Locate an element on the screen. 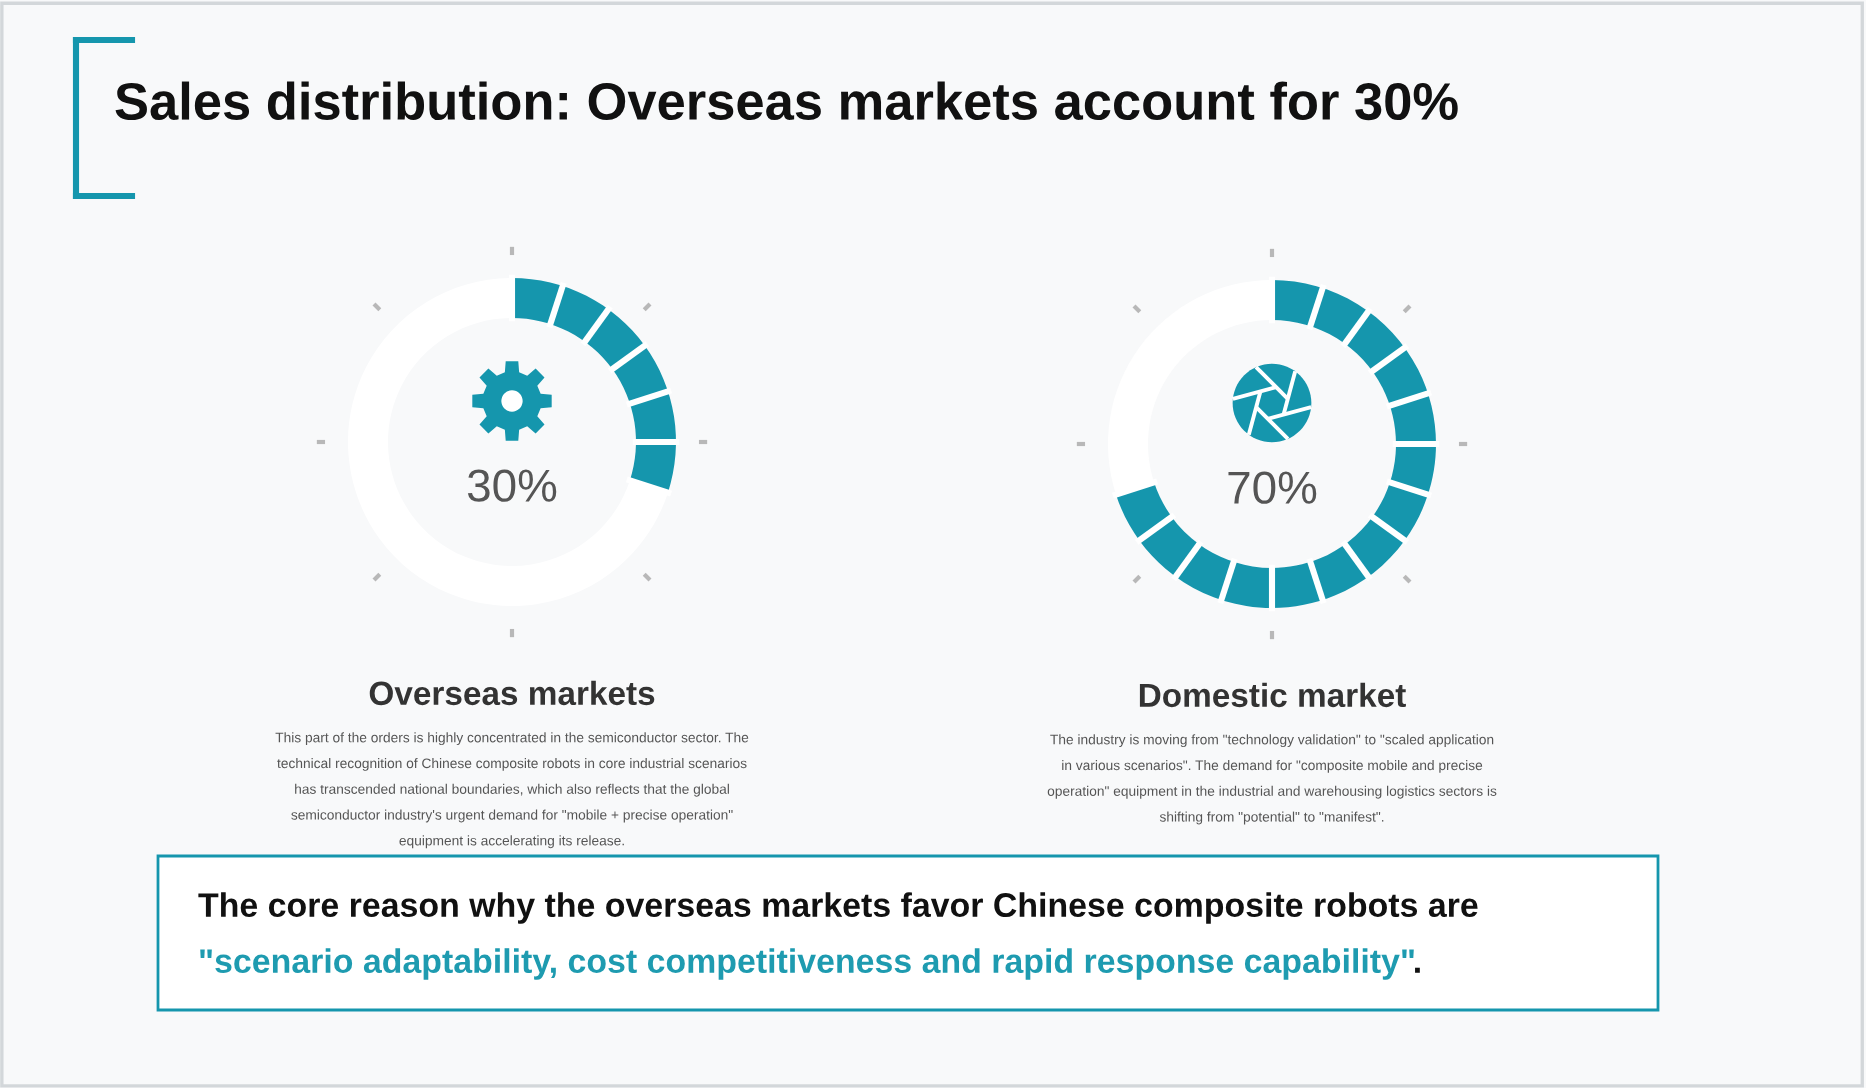  text: Domestic market is located at coordinates (1272, 695).